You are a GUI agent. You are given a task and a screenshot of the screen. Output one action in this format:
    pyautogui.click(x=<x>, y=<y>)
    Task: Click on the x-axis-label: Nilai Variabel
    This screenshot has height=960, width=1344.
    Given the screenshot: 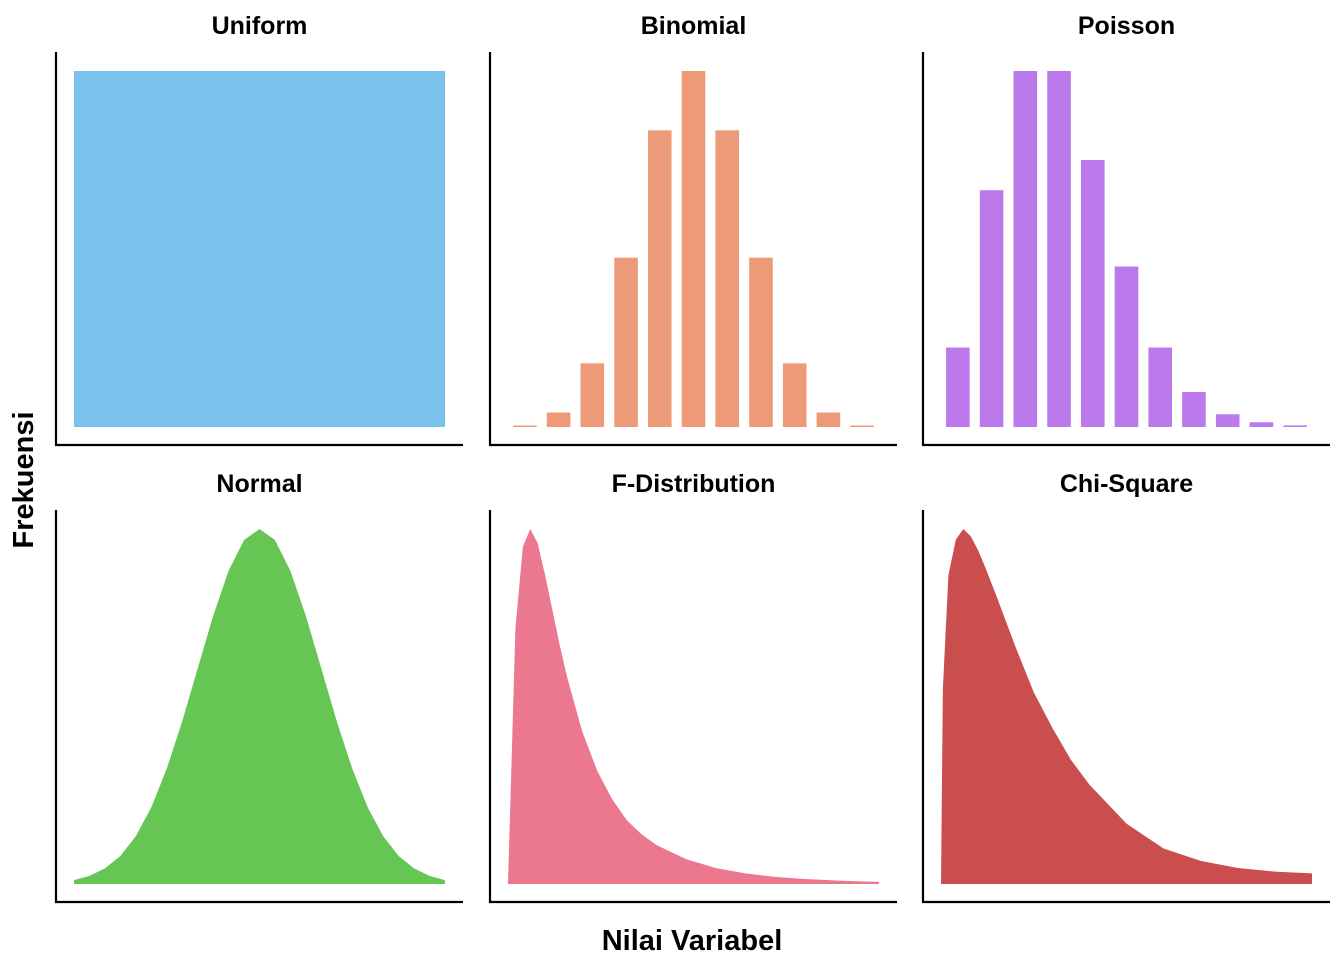 What is the action you would take?
    pyautogui.click(x=692, y=941)
    